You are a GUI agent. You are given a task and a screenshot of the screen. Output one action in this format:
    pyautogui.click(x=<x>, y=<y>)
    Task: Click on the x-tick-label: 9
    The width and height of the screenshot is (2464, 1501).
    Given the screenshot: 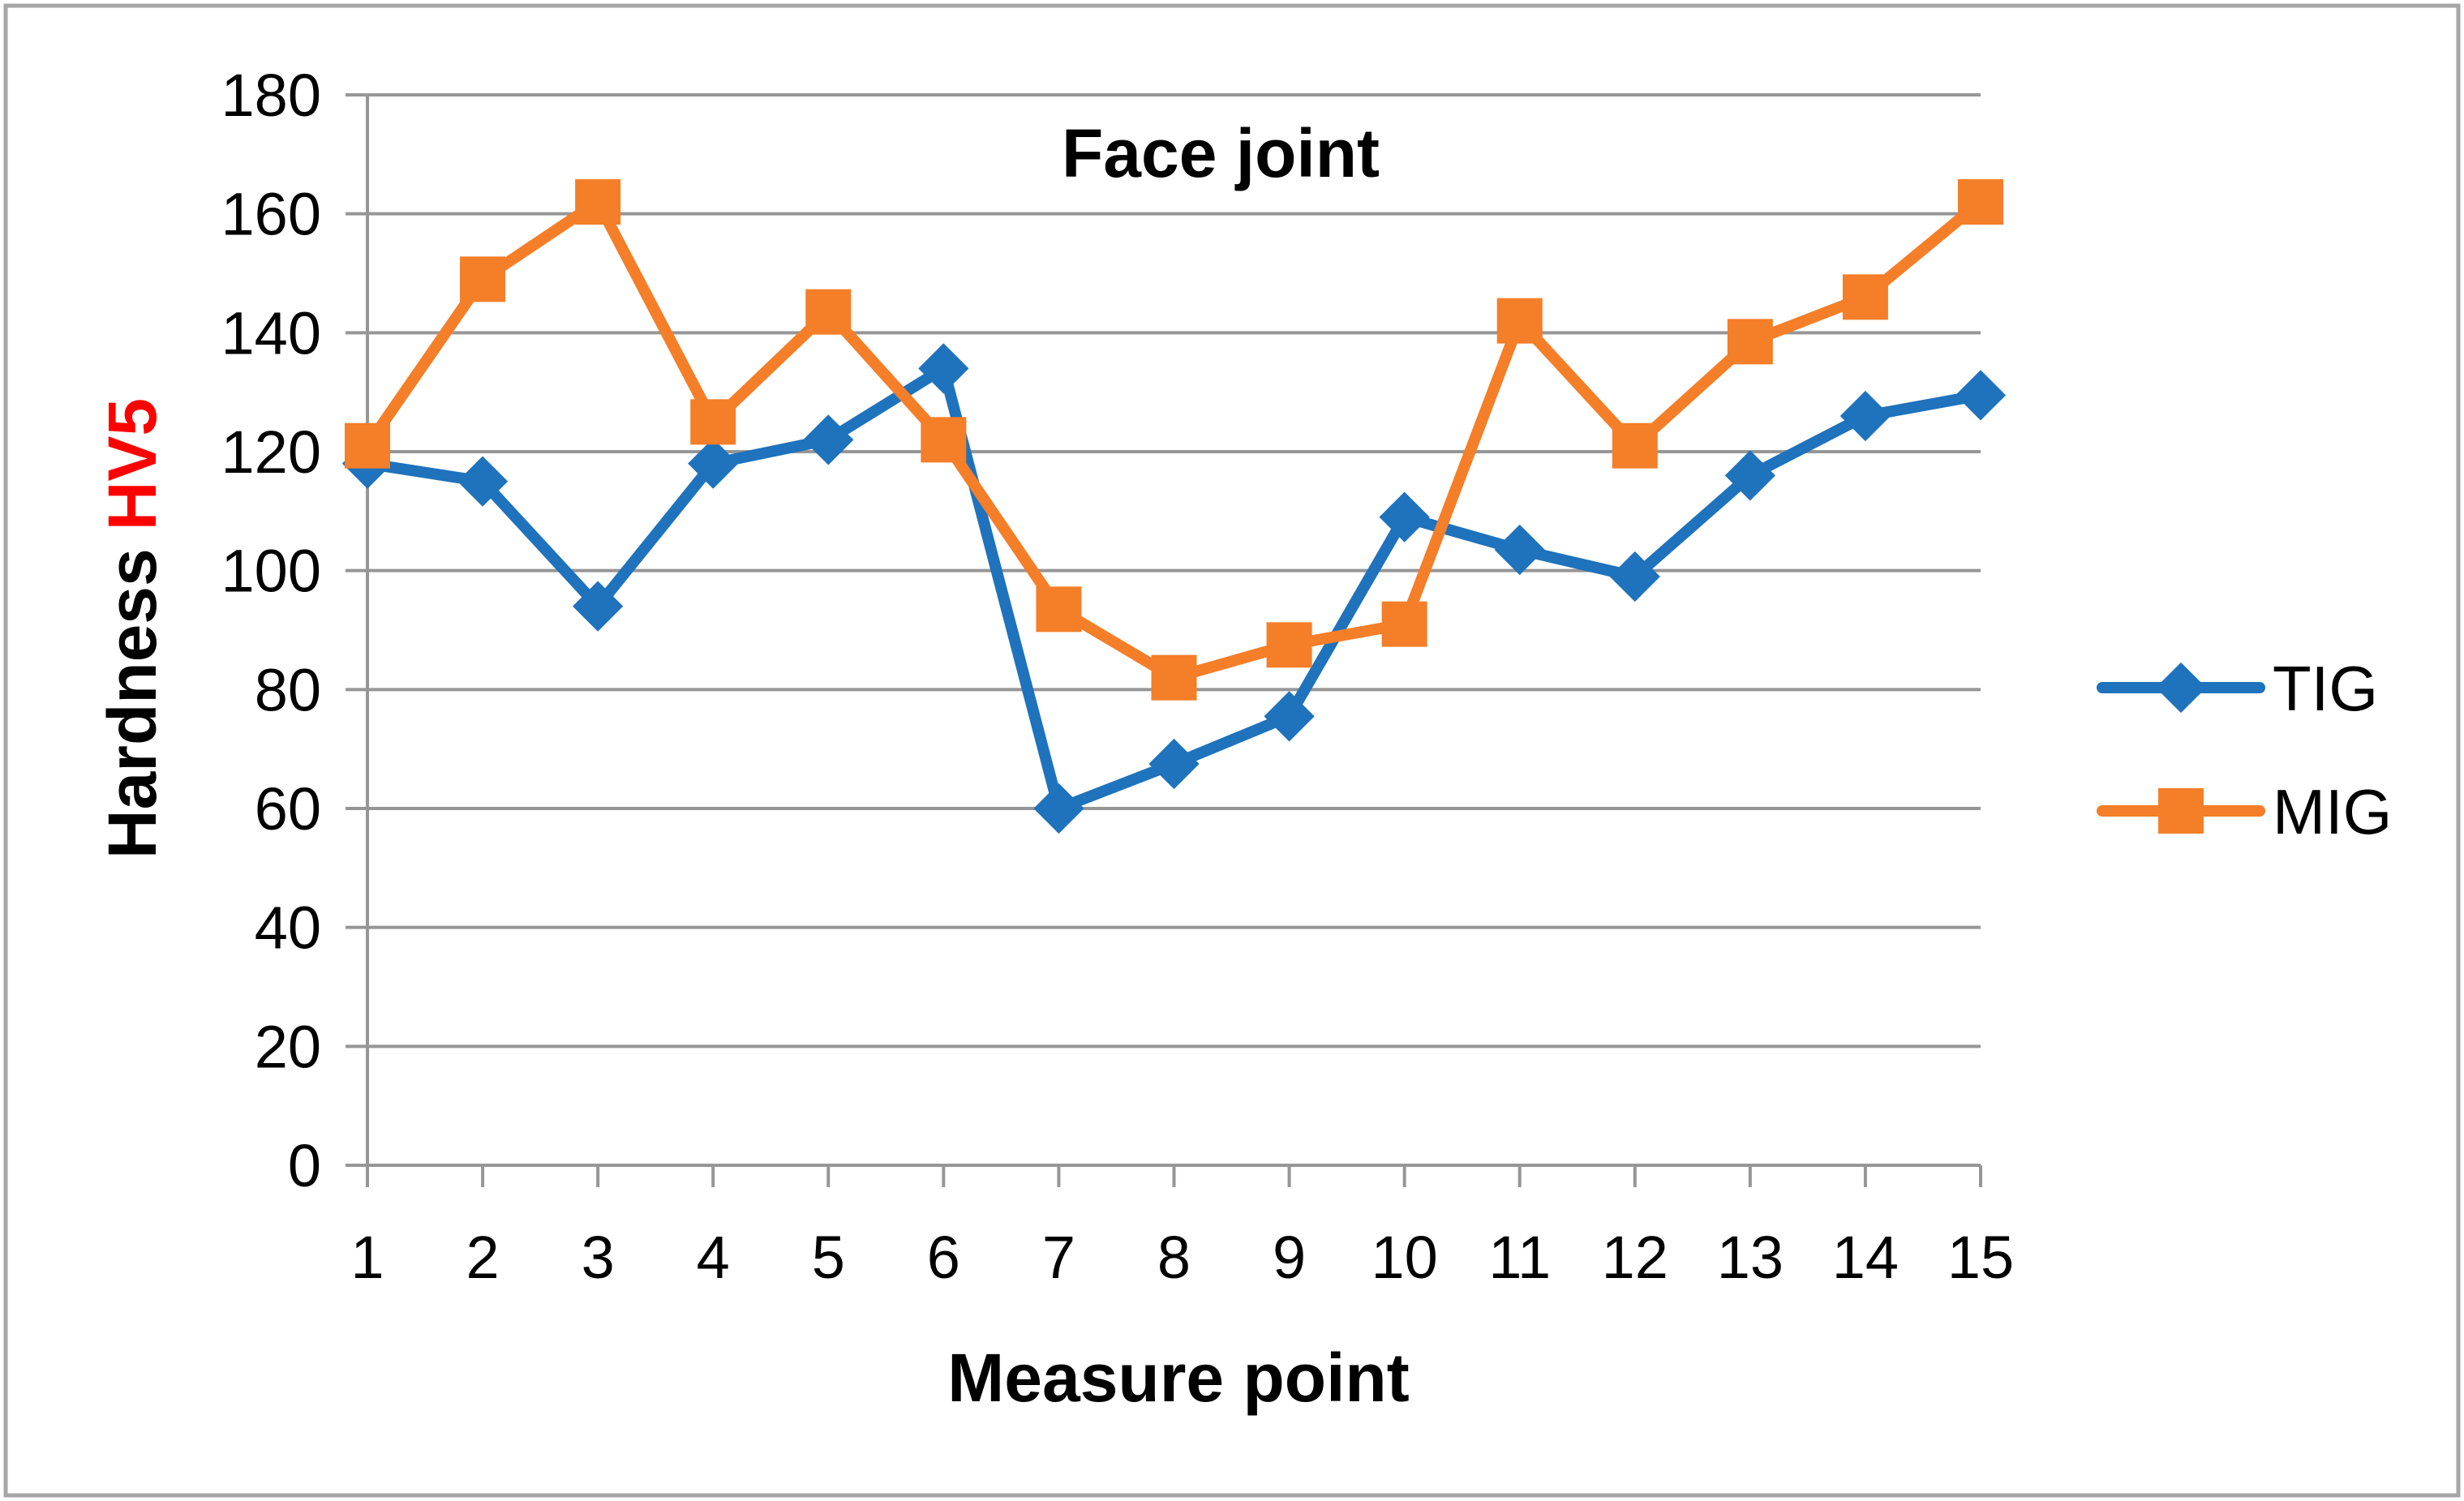 What is the action you would take?
    pyautogui.click(x=1289, y=1257)
    